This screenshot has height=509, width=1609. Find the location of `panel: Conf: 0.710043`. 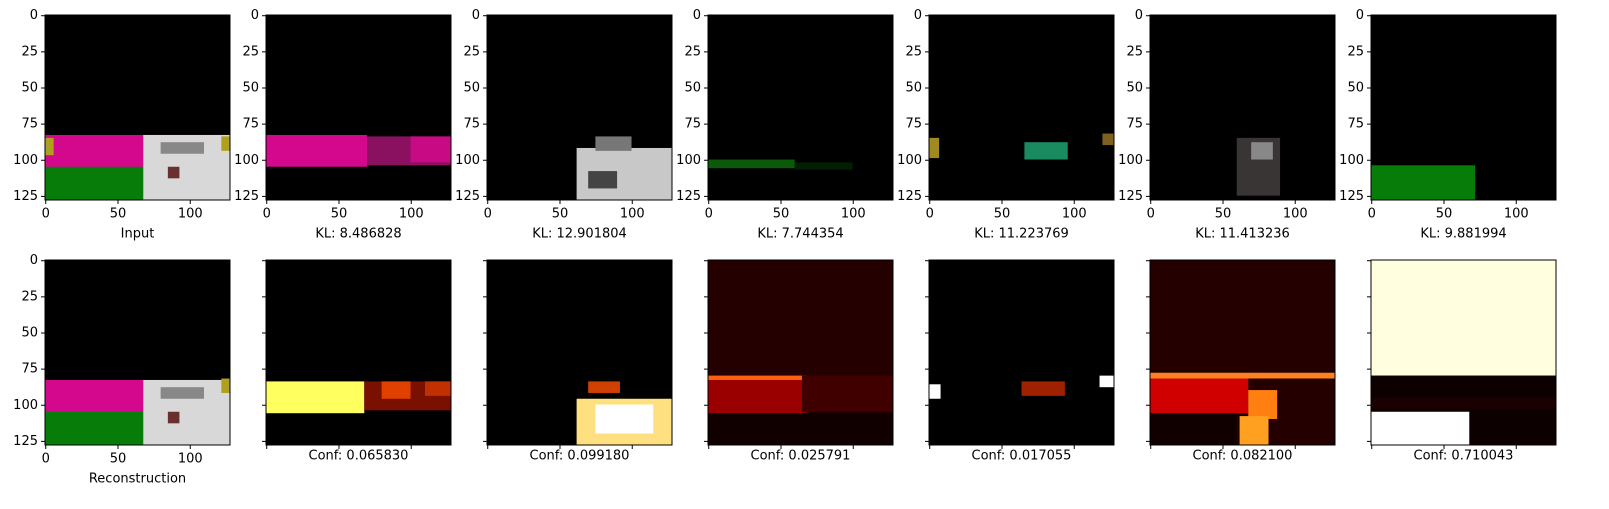

panel: Conf: 0.710043 is located at coordinates (1462, 361).